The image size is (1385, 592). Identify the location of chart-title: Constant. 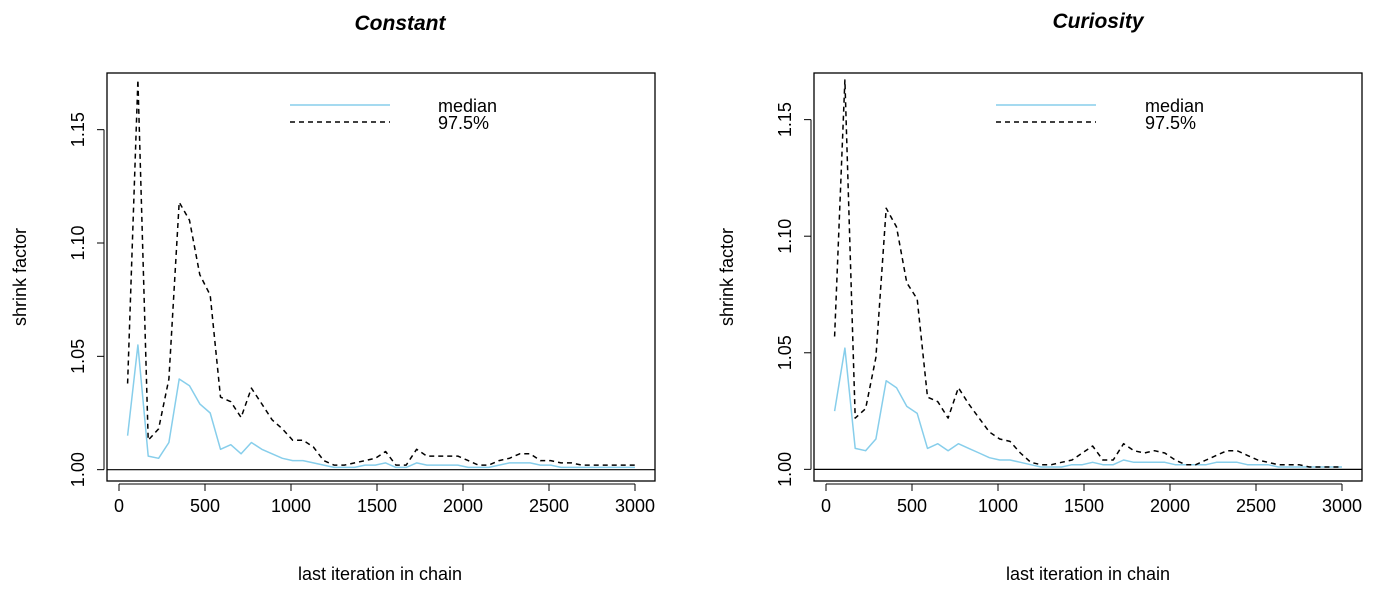
(401, 23).